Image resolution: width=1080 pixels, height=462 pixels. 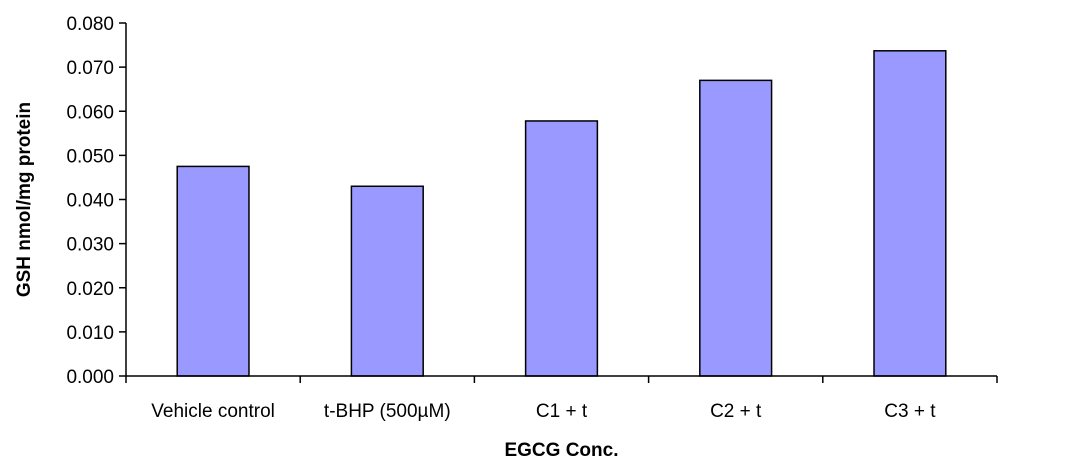 What do you see at coordinates (213, 411) in the screenshot?
I see `x-tick-label: Vehicle control` at bounding box center [213, 411].